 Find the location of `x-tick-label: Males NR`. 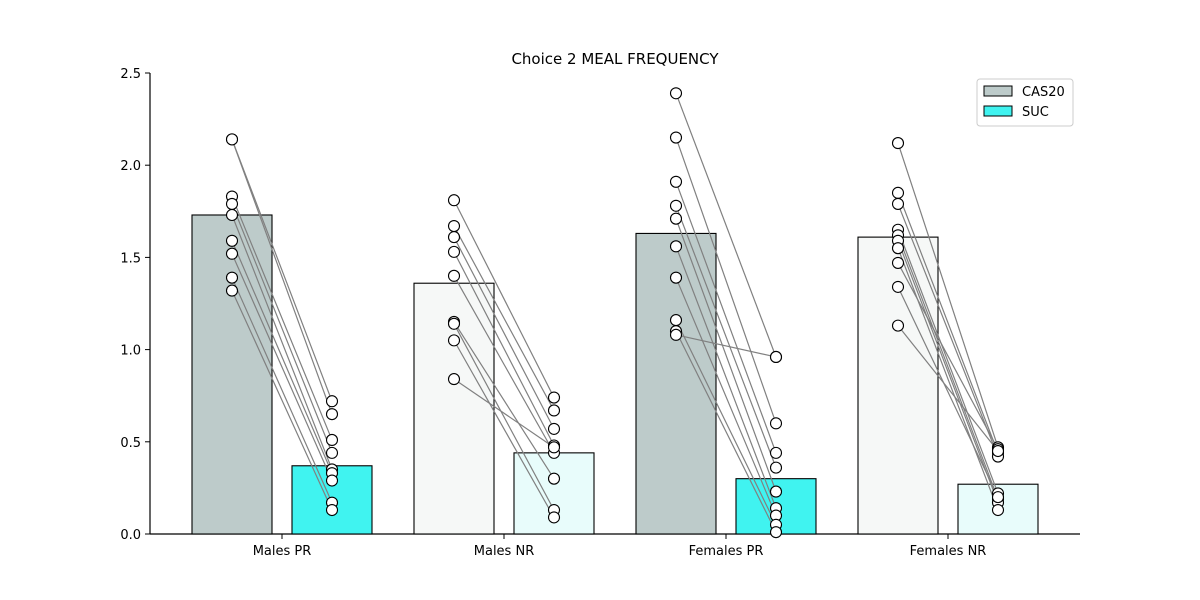

x-tick-label: Males NR is located at coordinates (504, 551).